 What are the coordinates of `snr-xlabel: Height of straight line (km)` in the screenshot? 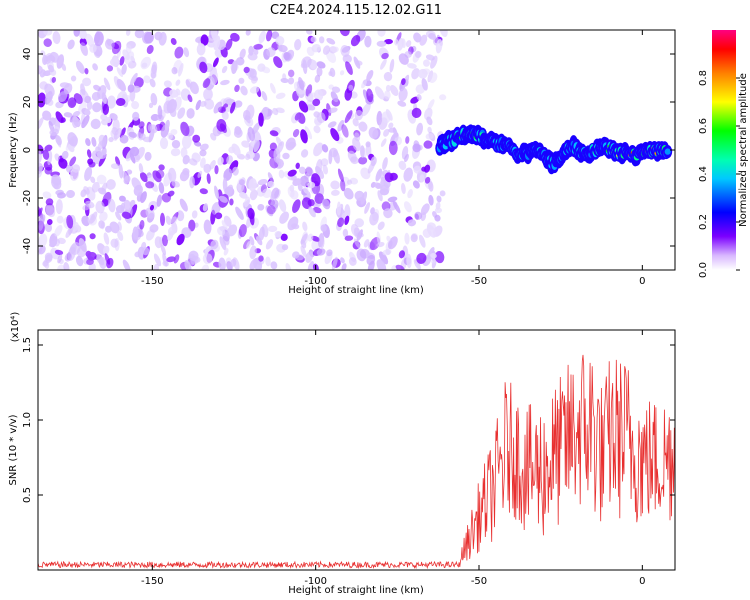 It's located at (356, 590).